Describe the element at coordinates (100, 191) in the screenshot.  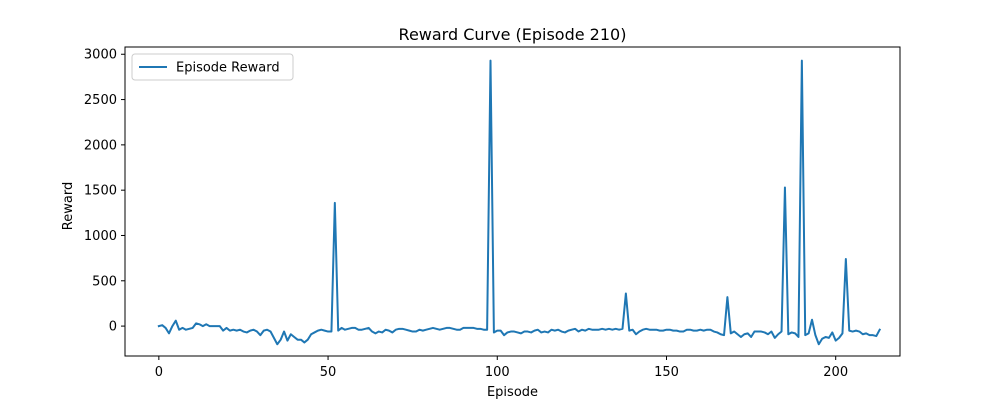
I see `y-tick-label: 1500` at that location.